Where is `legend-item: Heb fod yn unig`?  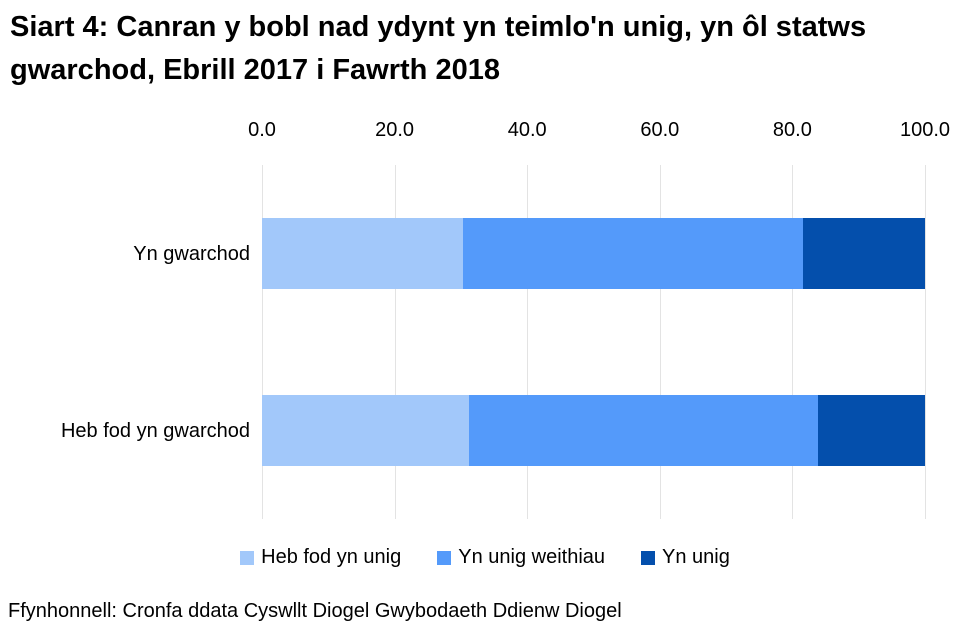
legend-item: Heb fod yn unig is located at coordinates (320, 557).